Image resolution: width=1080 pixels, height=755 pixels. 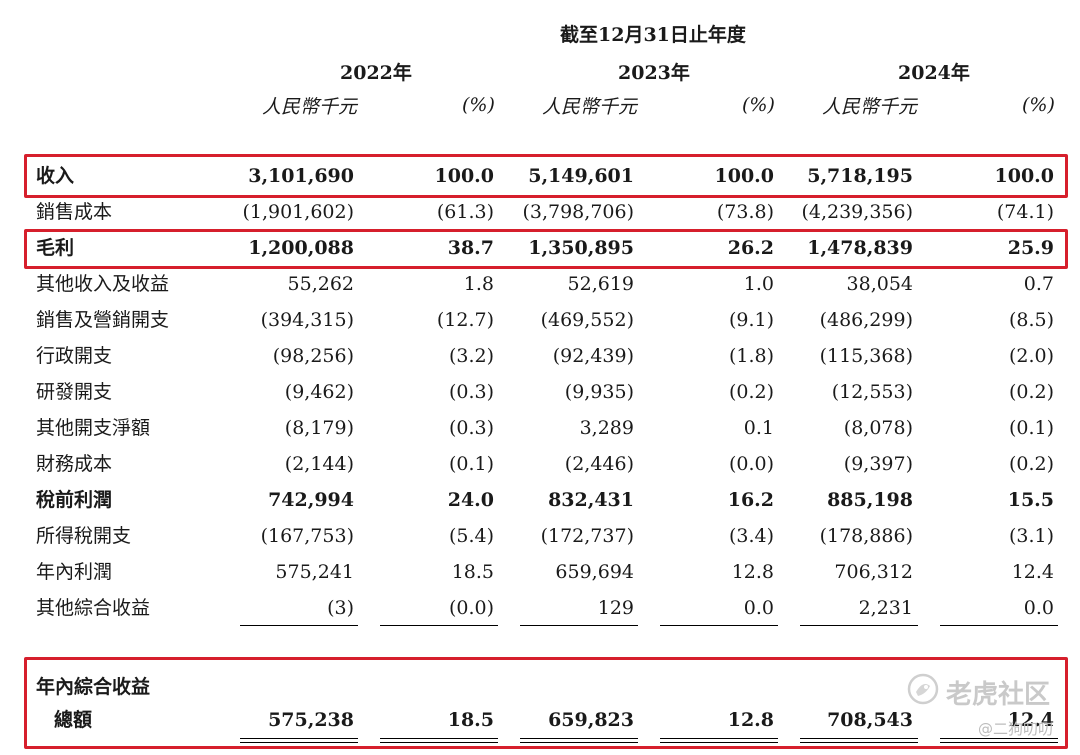 What do you see at coordinates (751, 392) in the screenshot?
I see `value-2023-pct: (0.2)` at bounding box center [751, 392].